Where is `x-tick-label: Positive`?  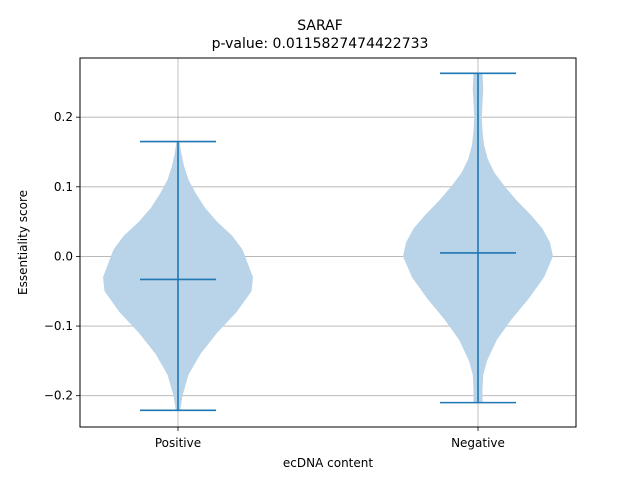
x-tick-label: Positive is located at coordinates (178, 443).